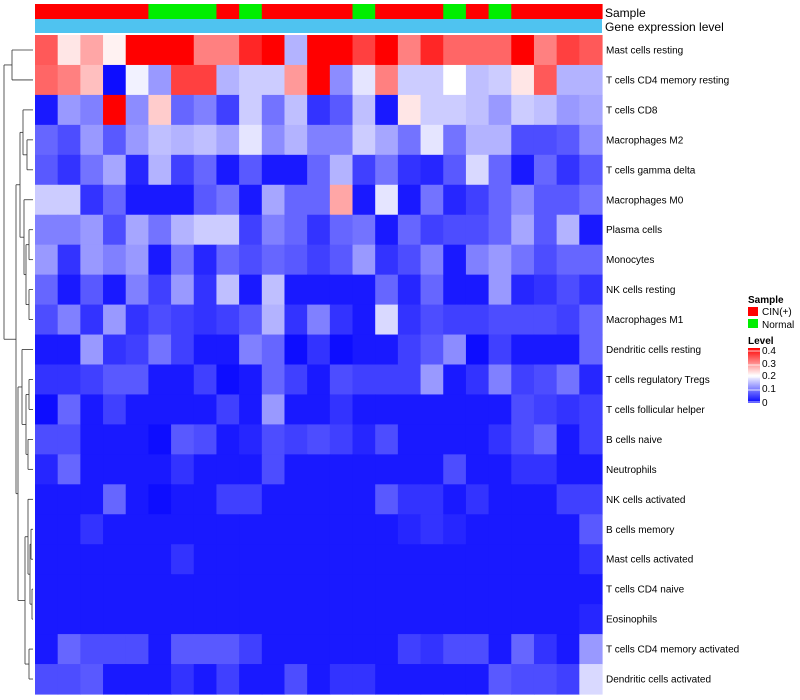  What do you see at coordinates (631, 620) in the screenshot?
I see `row-label: Eosinophils` at bounding box center [631, 620].